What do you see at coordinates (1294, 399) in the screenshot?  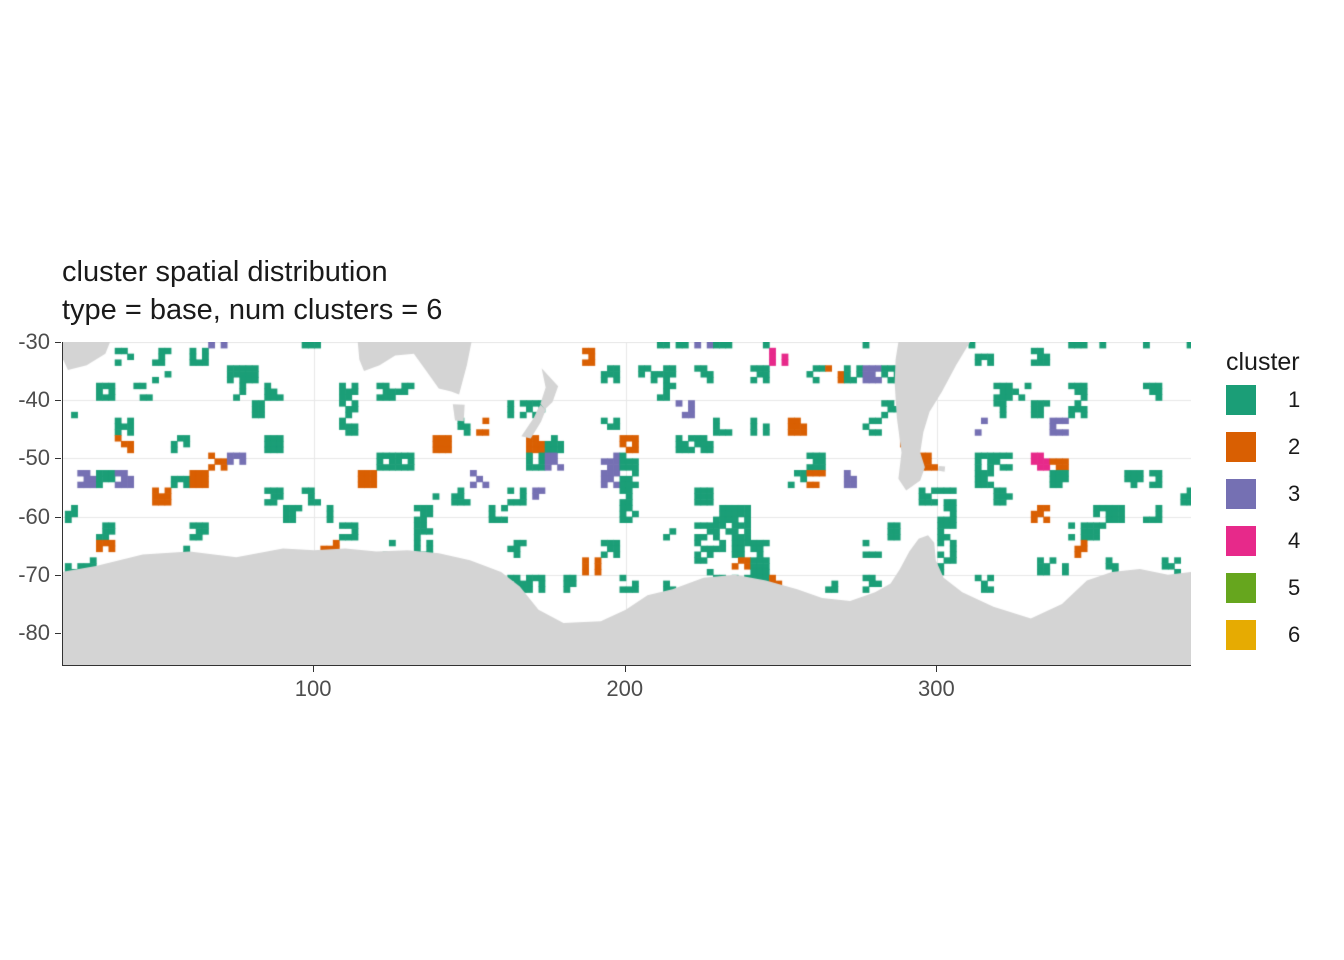 I see `legend-label-cluster-1: 1` at bounding box center [1294, 399].